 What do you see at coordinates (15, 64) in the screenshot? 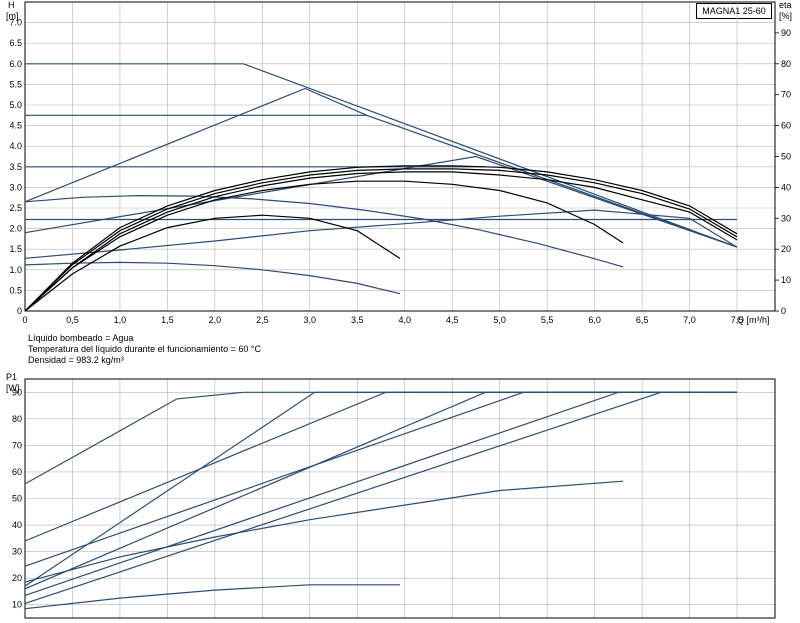
I see `top-y-tick-label: 6.0` at bounding box center [15, 64].